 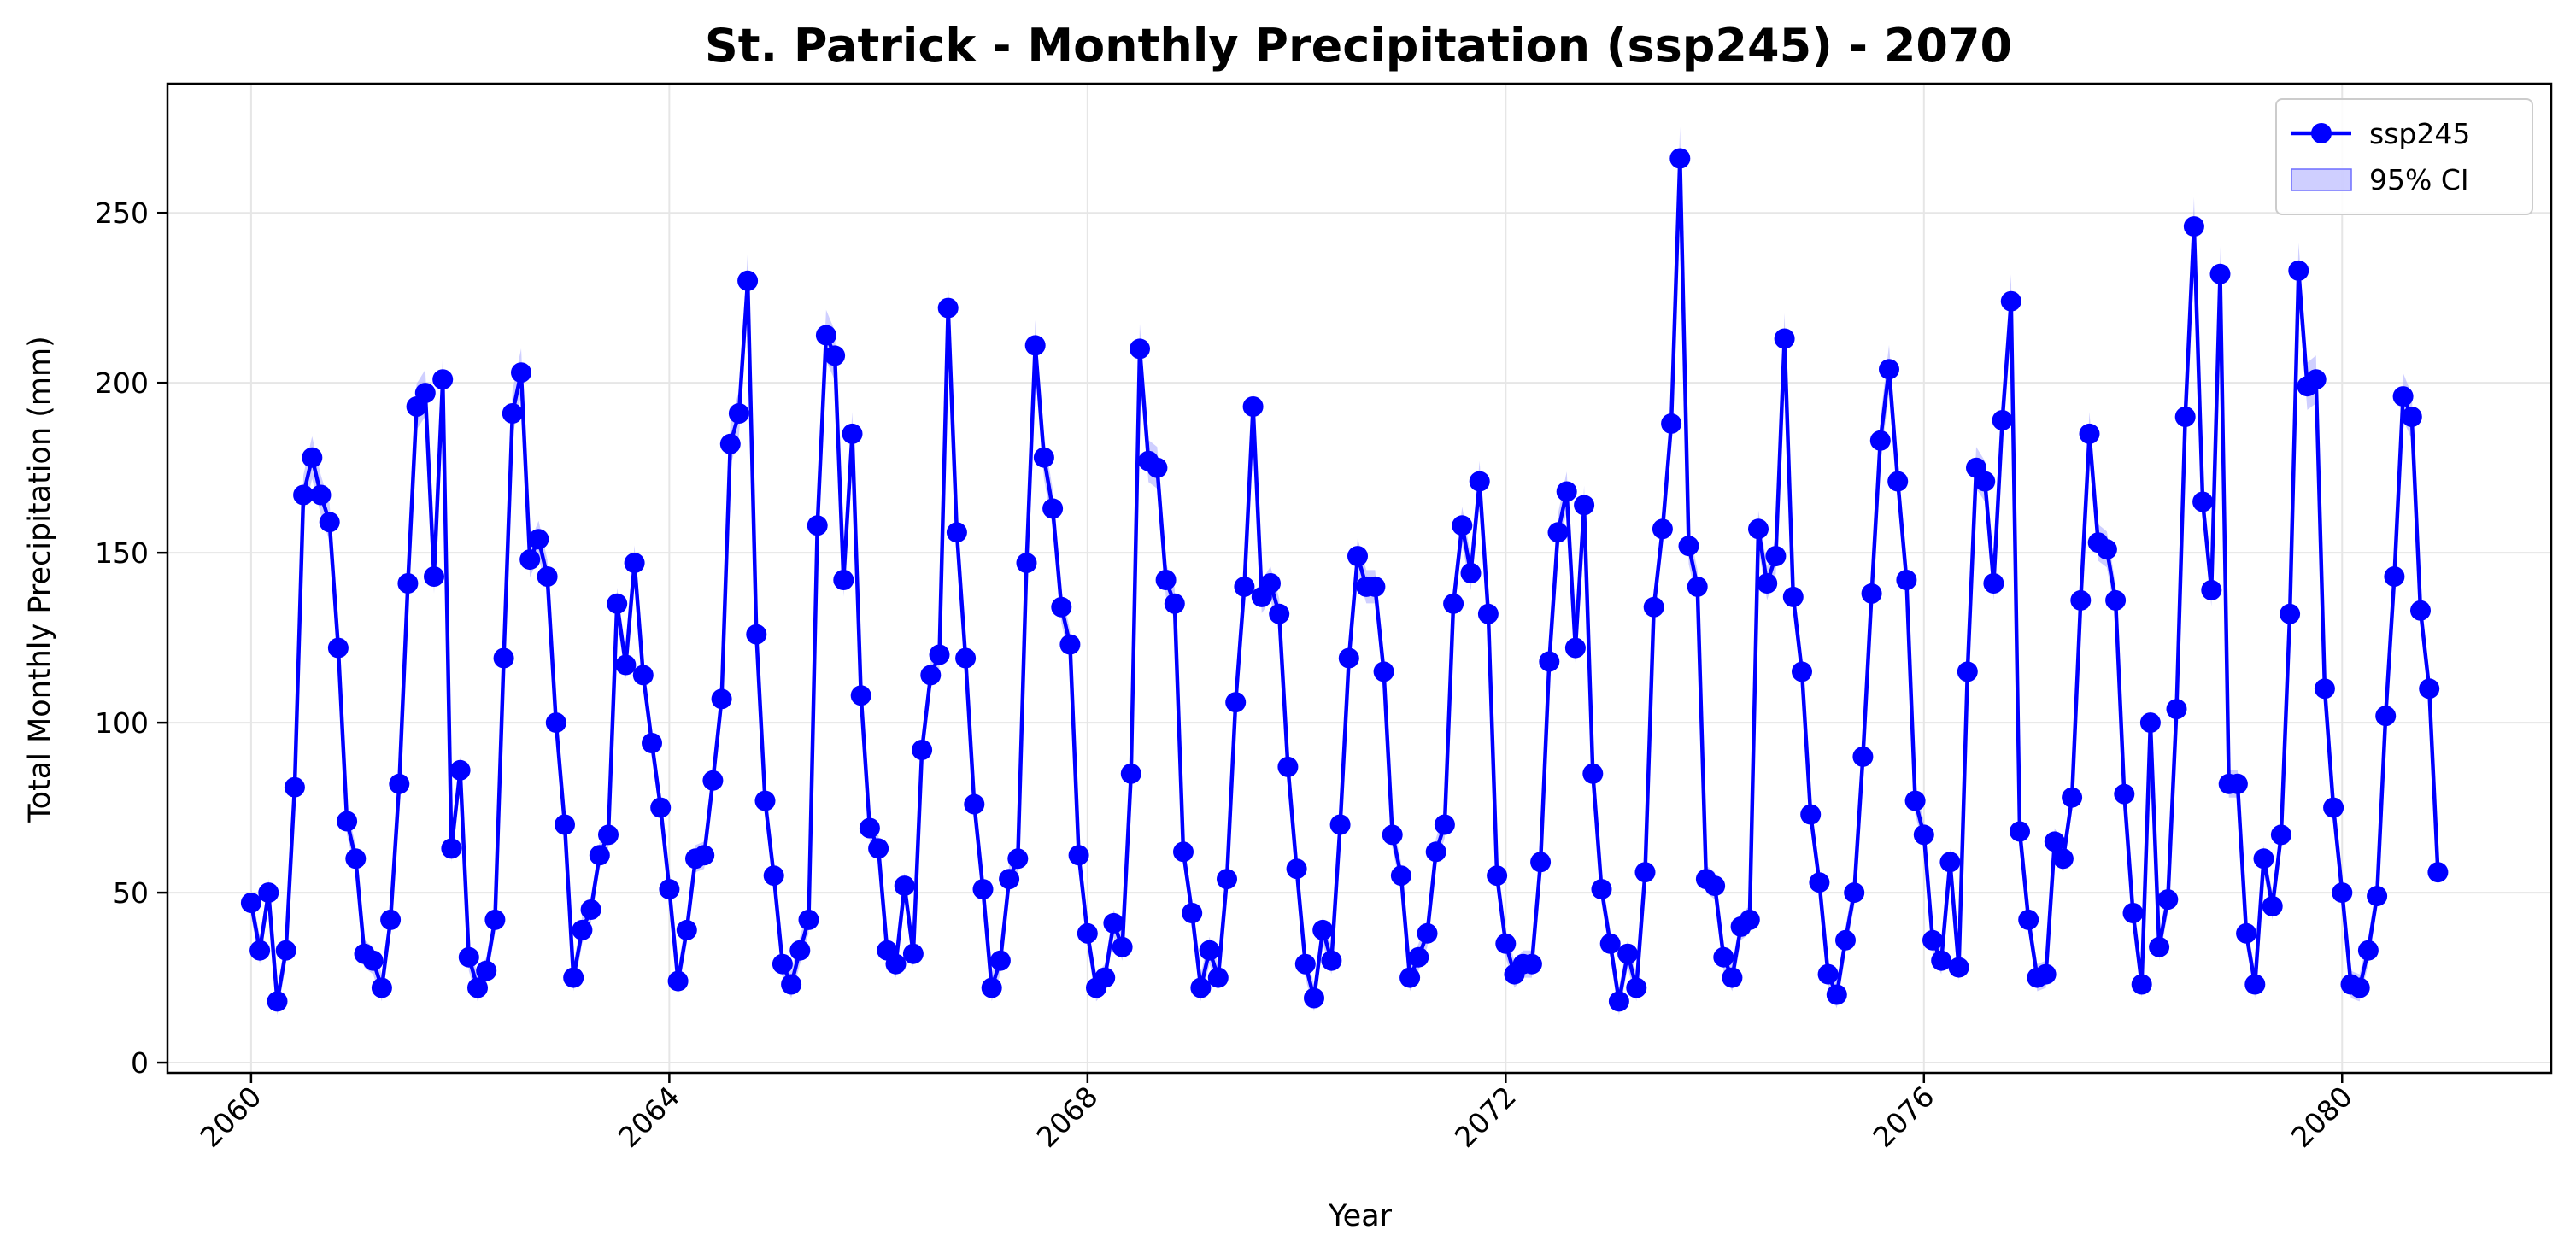 What do you see at coordinates (131, 638) in the screenshot?
I see `y-axis-ticks: 0 50 100 150 200 250` at bounding box center [131, 638].